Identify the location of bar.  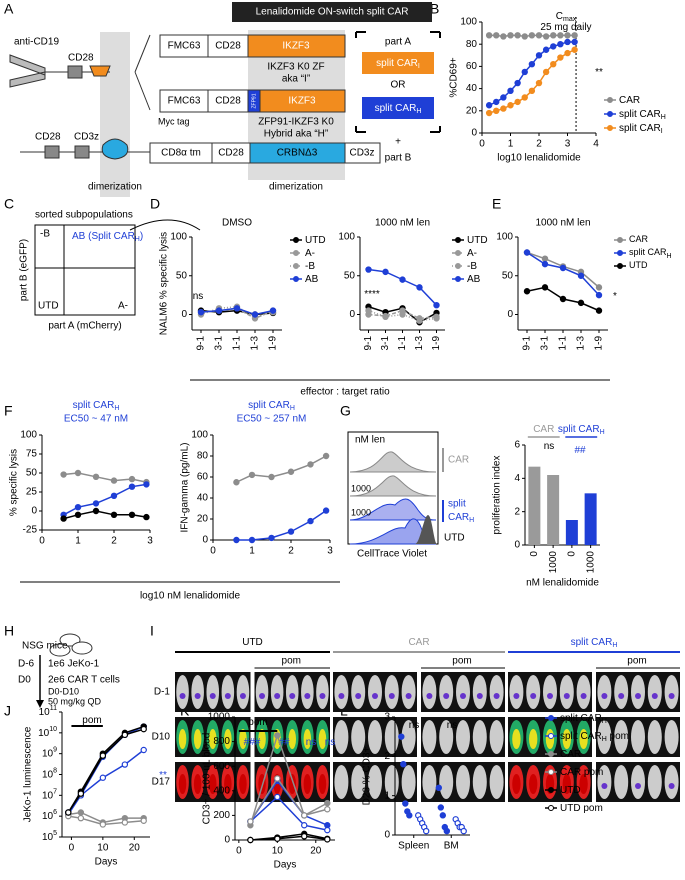
(571, 532).